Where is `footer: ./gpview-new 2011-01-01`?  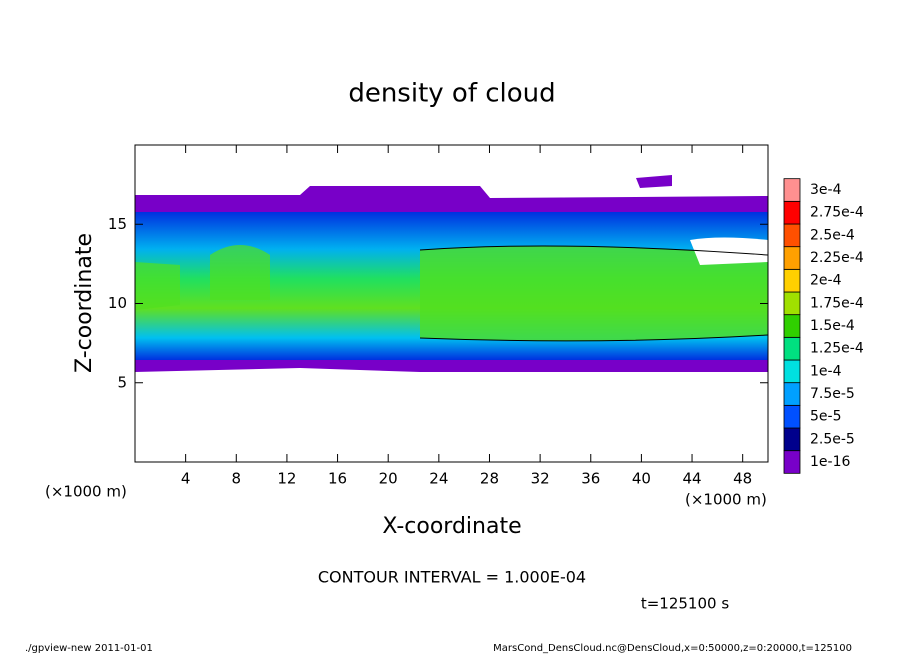
footer: ./gpview-new 2011-01-01 is located at coordinates (89, 648).